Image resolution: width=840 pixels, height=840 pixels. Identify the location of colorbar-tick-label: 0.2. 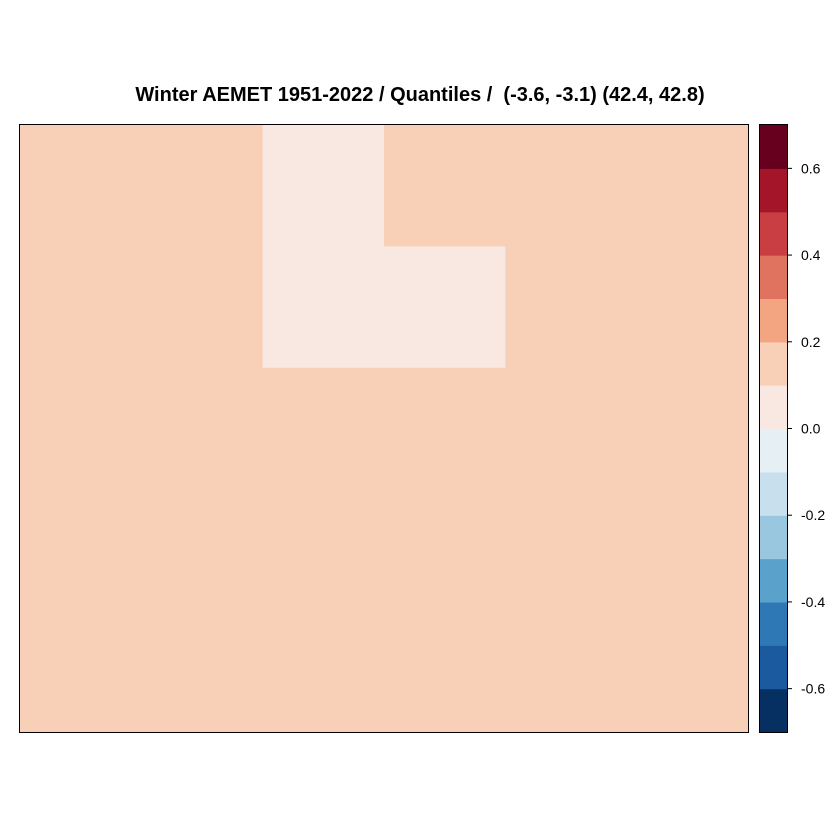
(811, 342).